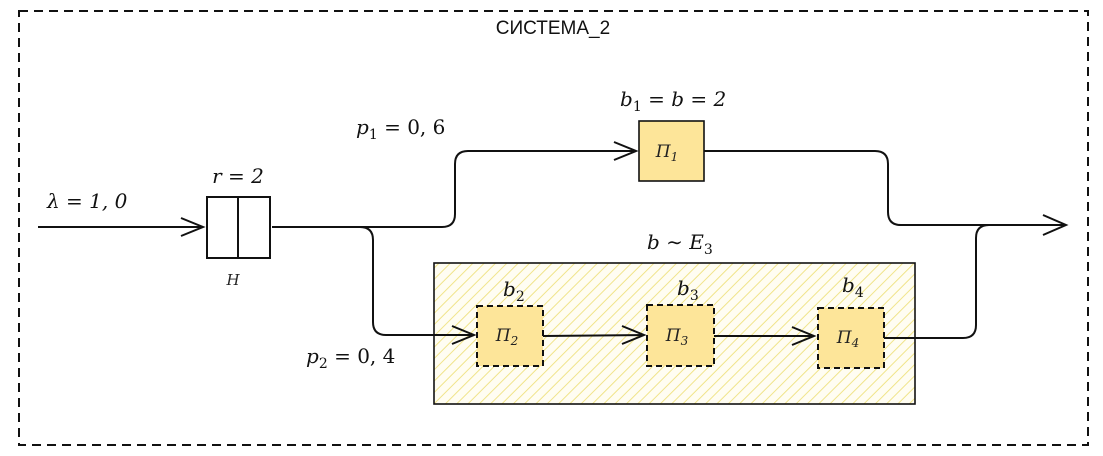 This screenshot has height=456, width=1103. Describe the element at coordinates (350, 358) in the screenshot. I see `p2-label: p2 = 0, 4` at that location.